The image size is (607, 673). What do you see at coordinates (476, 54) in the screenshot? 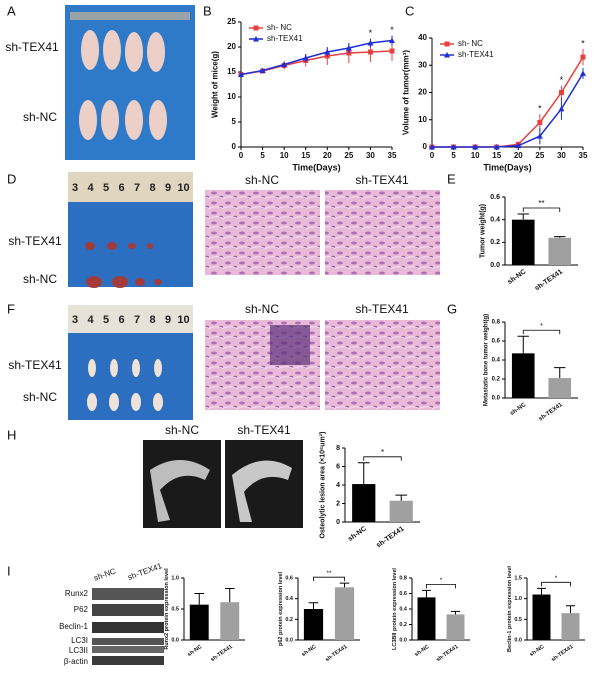
I see `legend-label: sh-TEX41` at bounding box center [476, 54].